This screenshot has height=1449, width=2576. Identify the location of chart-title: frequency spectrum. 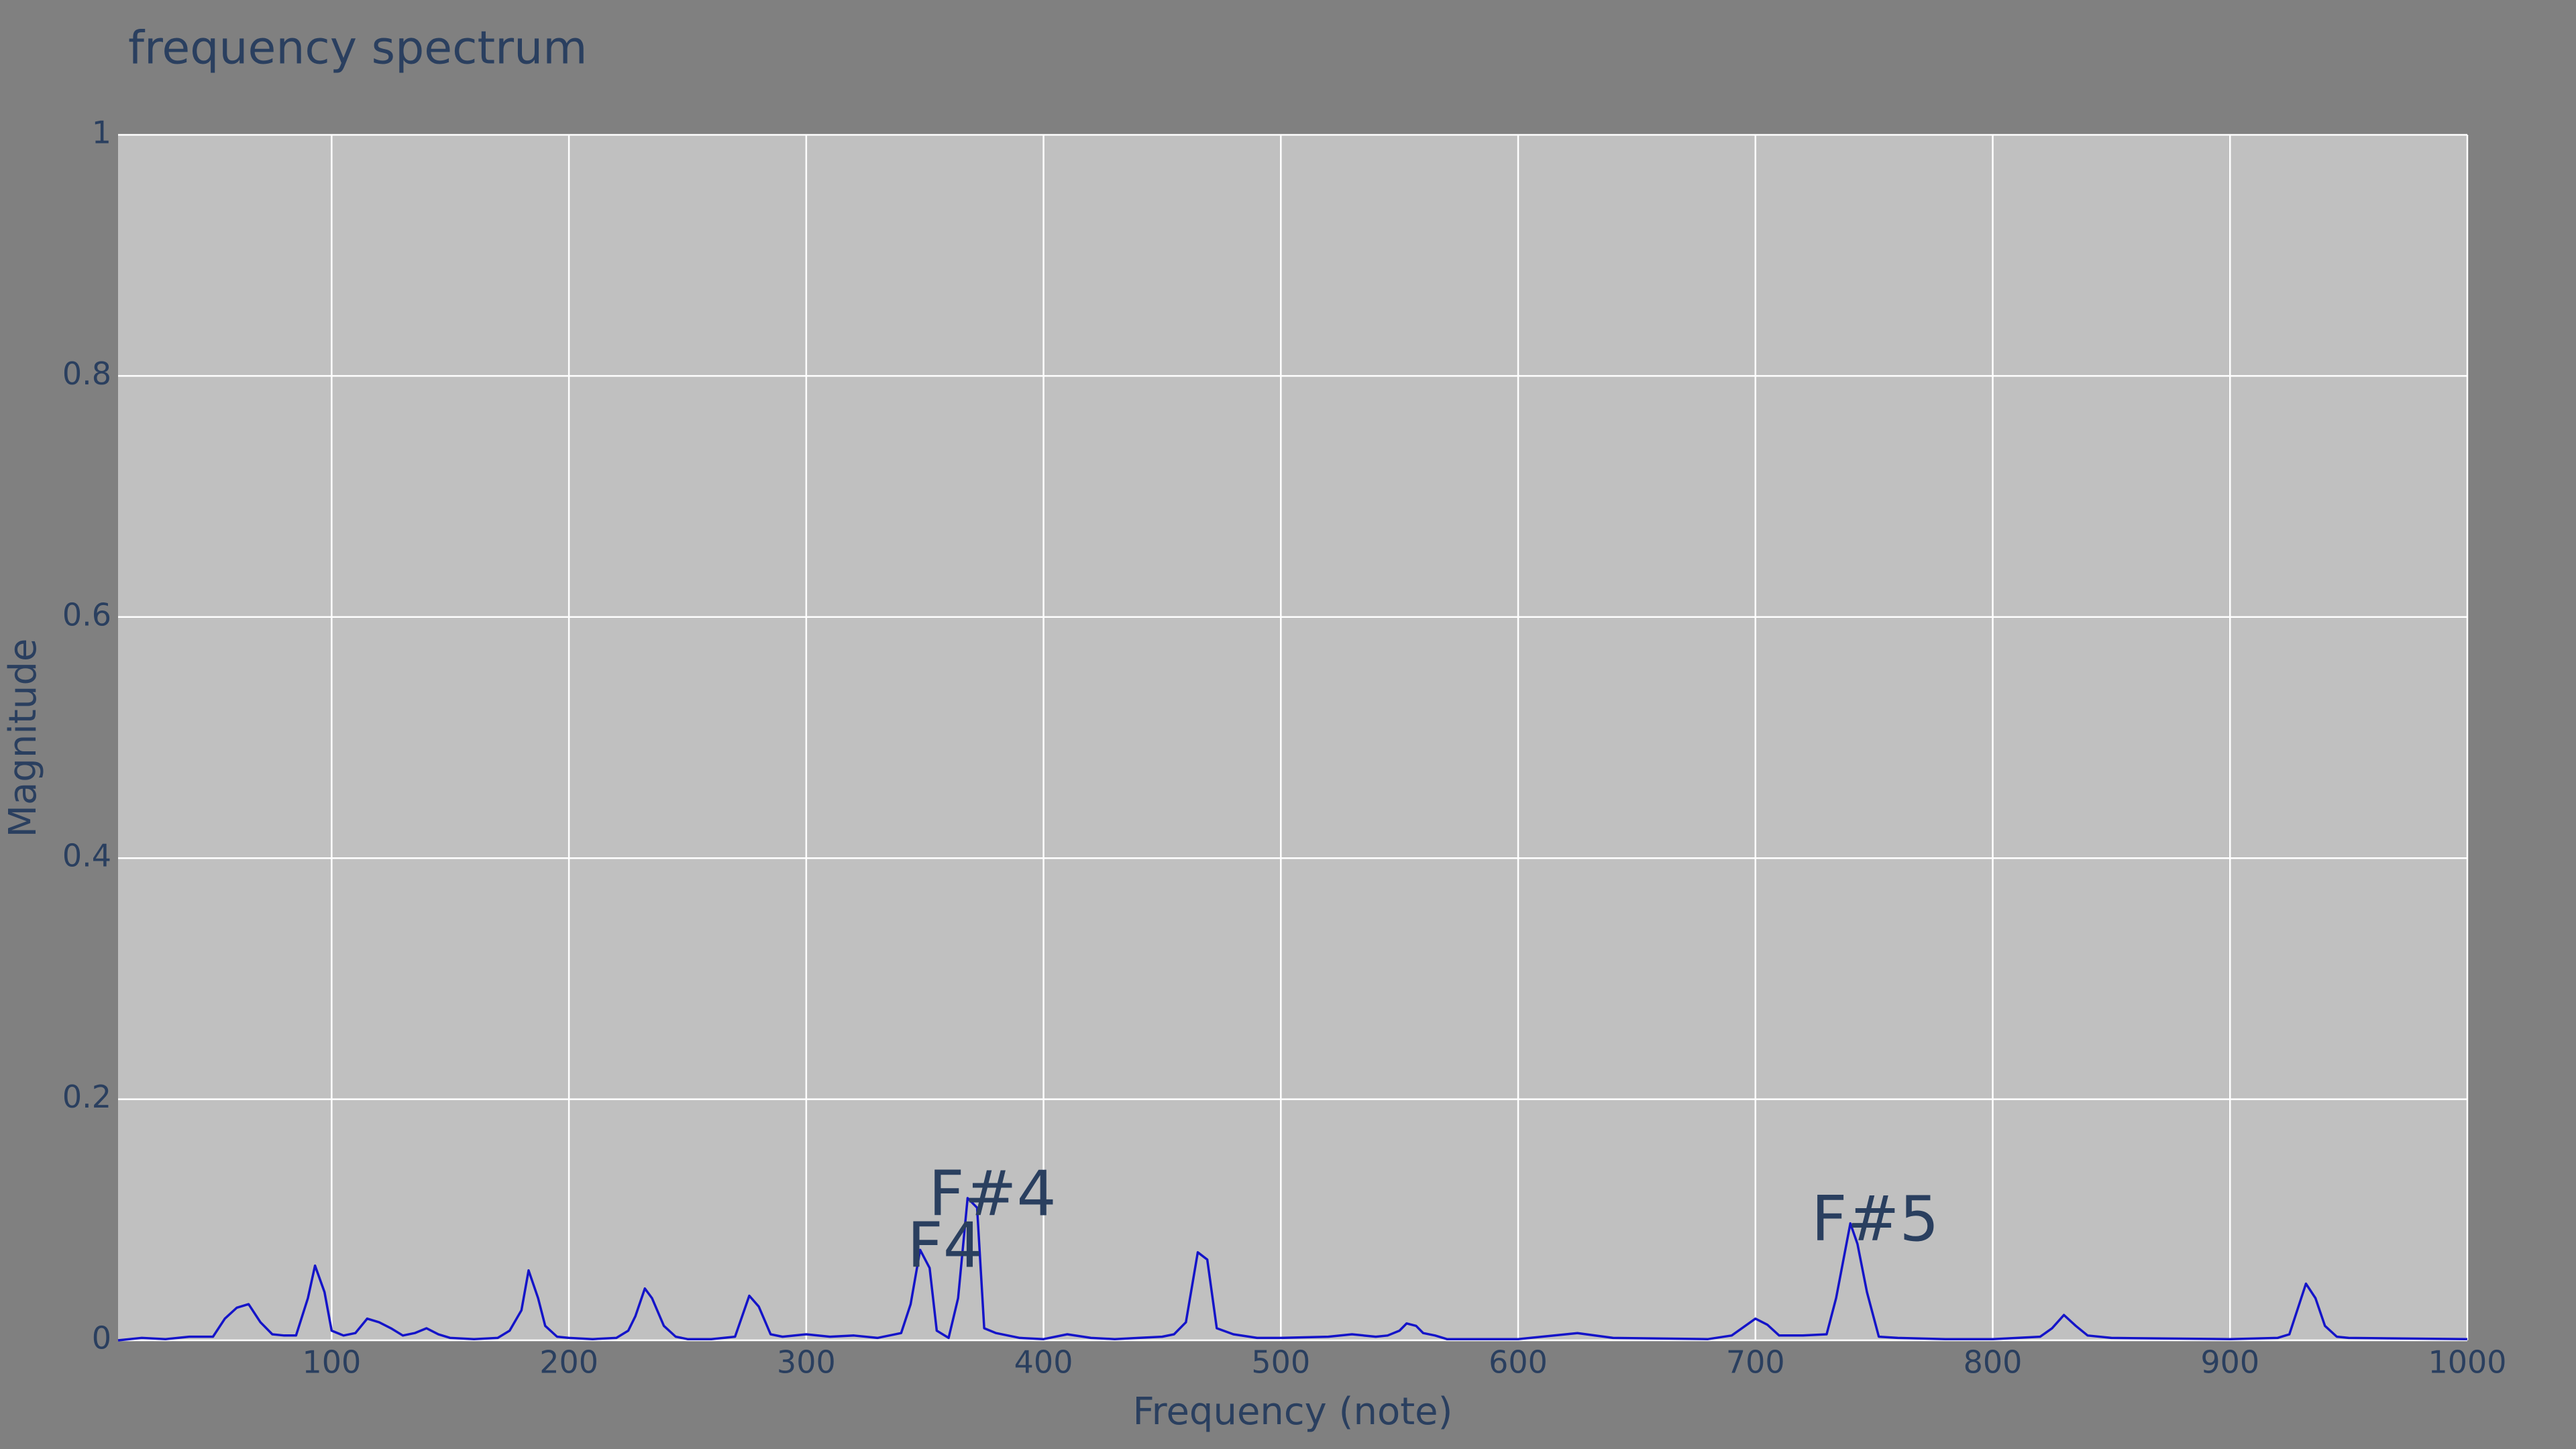
(357, 48).